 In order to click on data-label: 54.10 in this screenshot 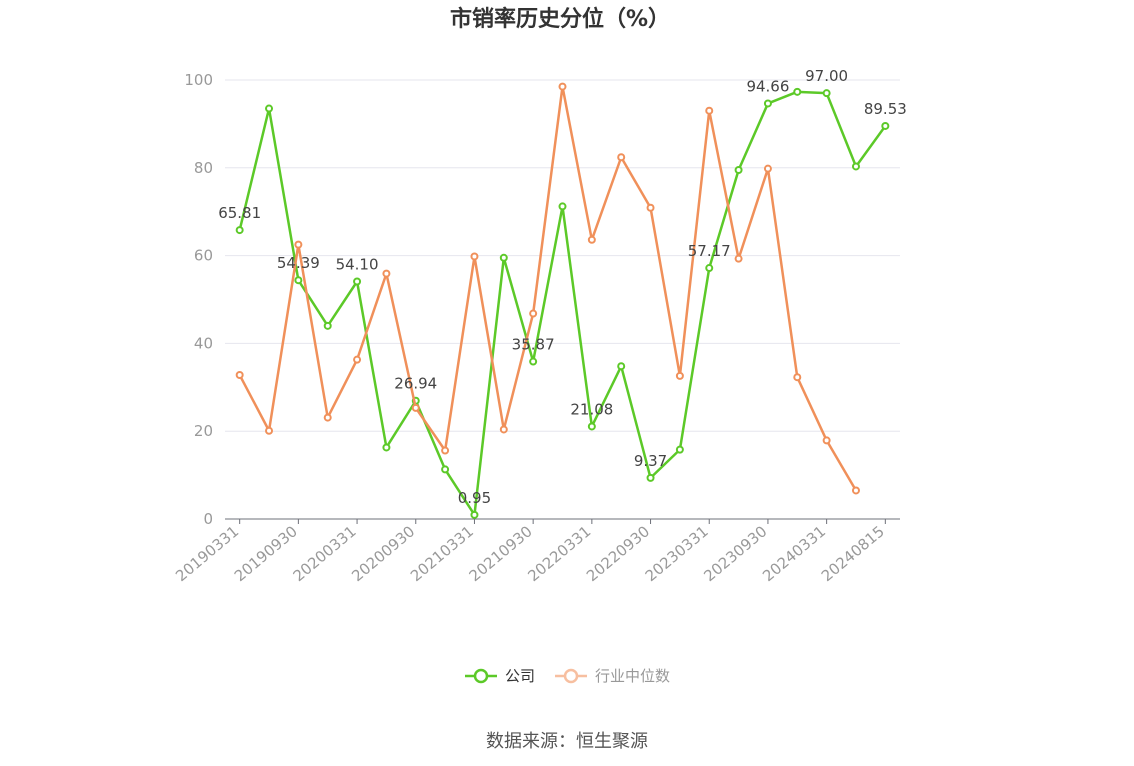, I will do `click(357, 265)`.